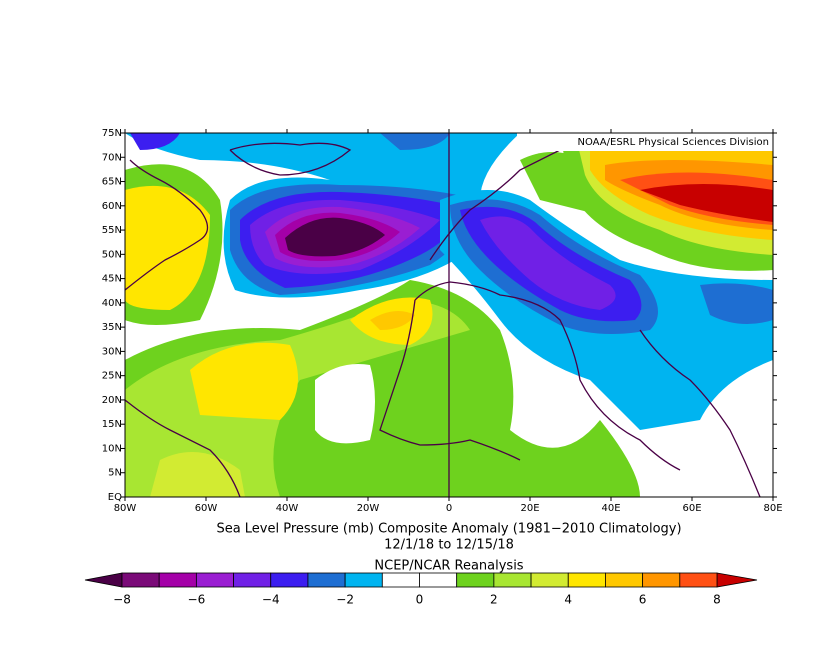 This screenshot has width=840, height=650. I want to click on lat-label: 40N, so click(112, 303).